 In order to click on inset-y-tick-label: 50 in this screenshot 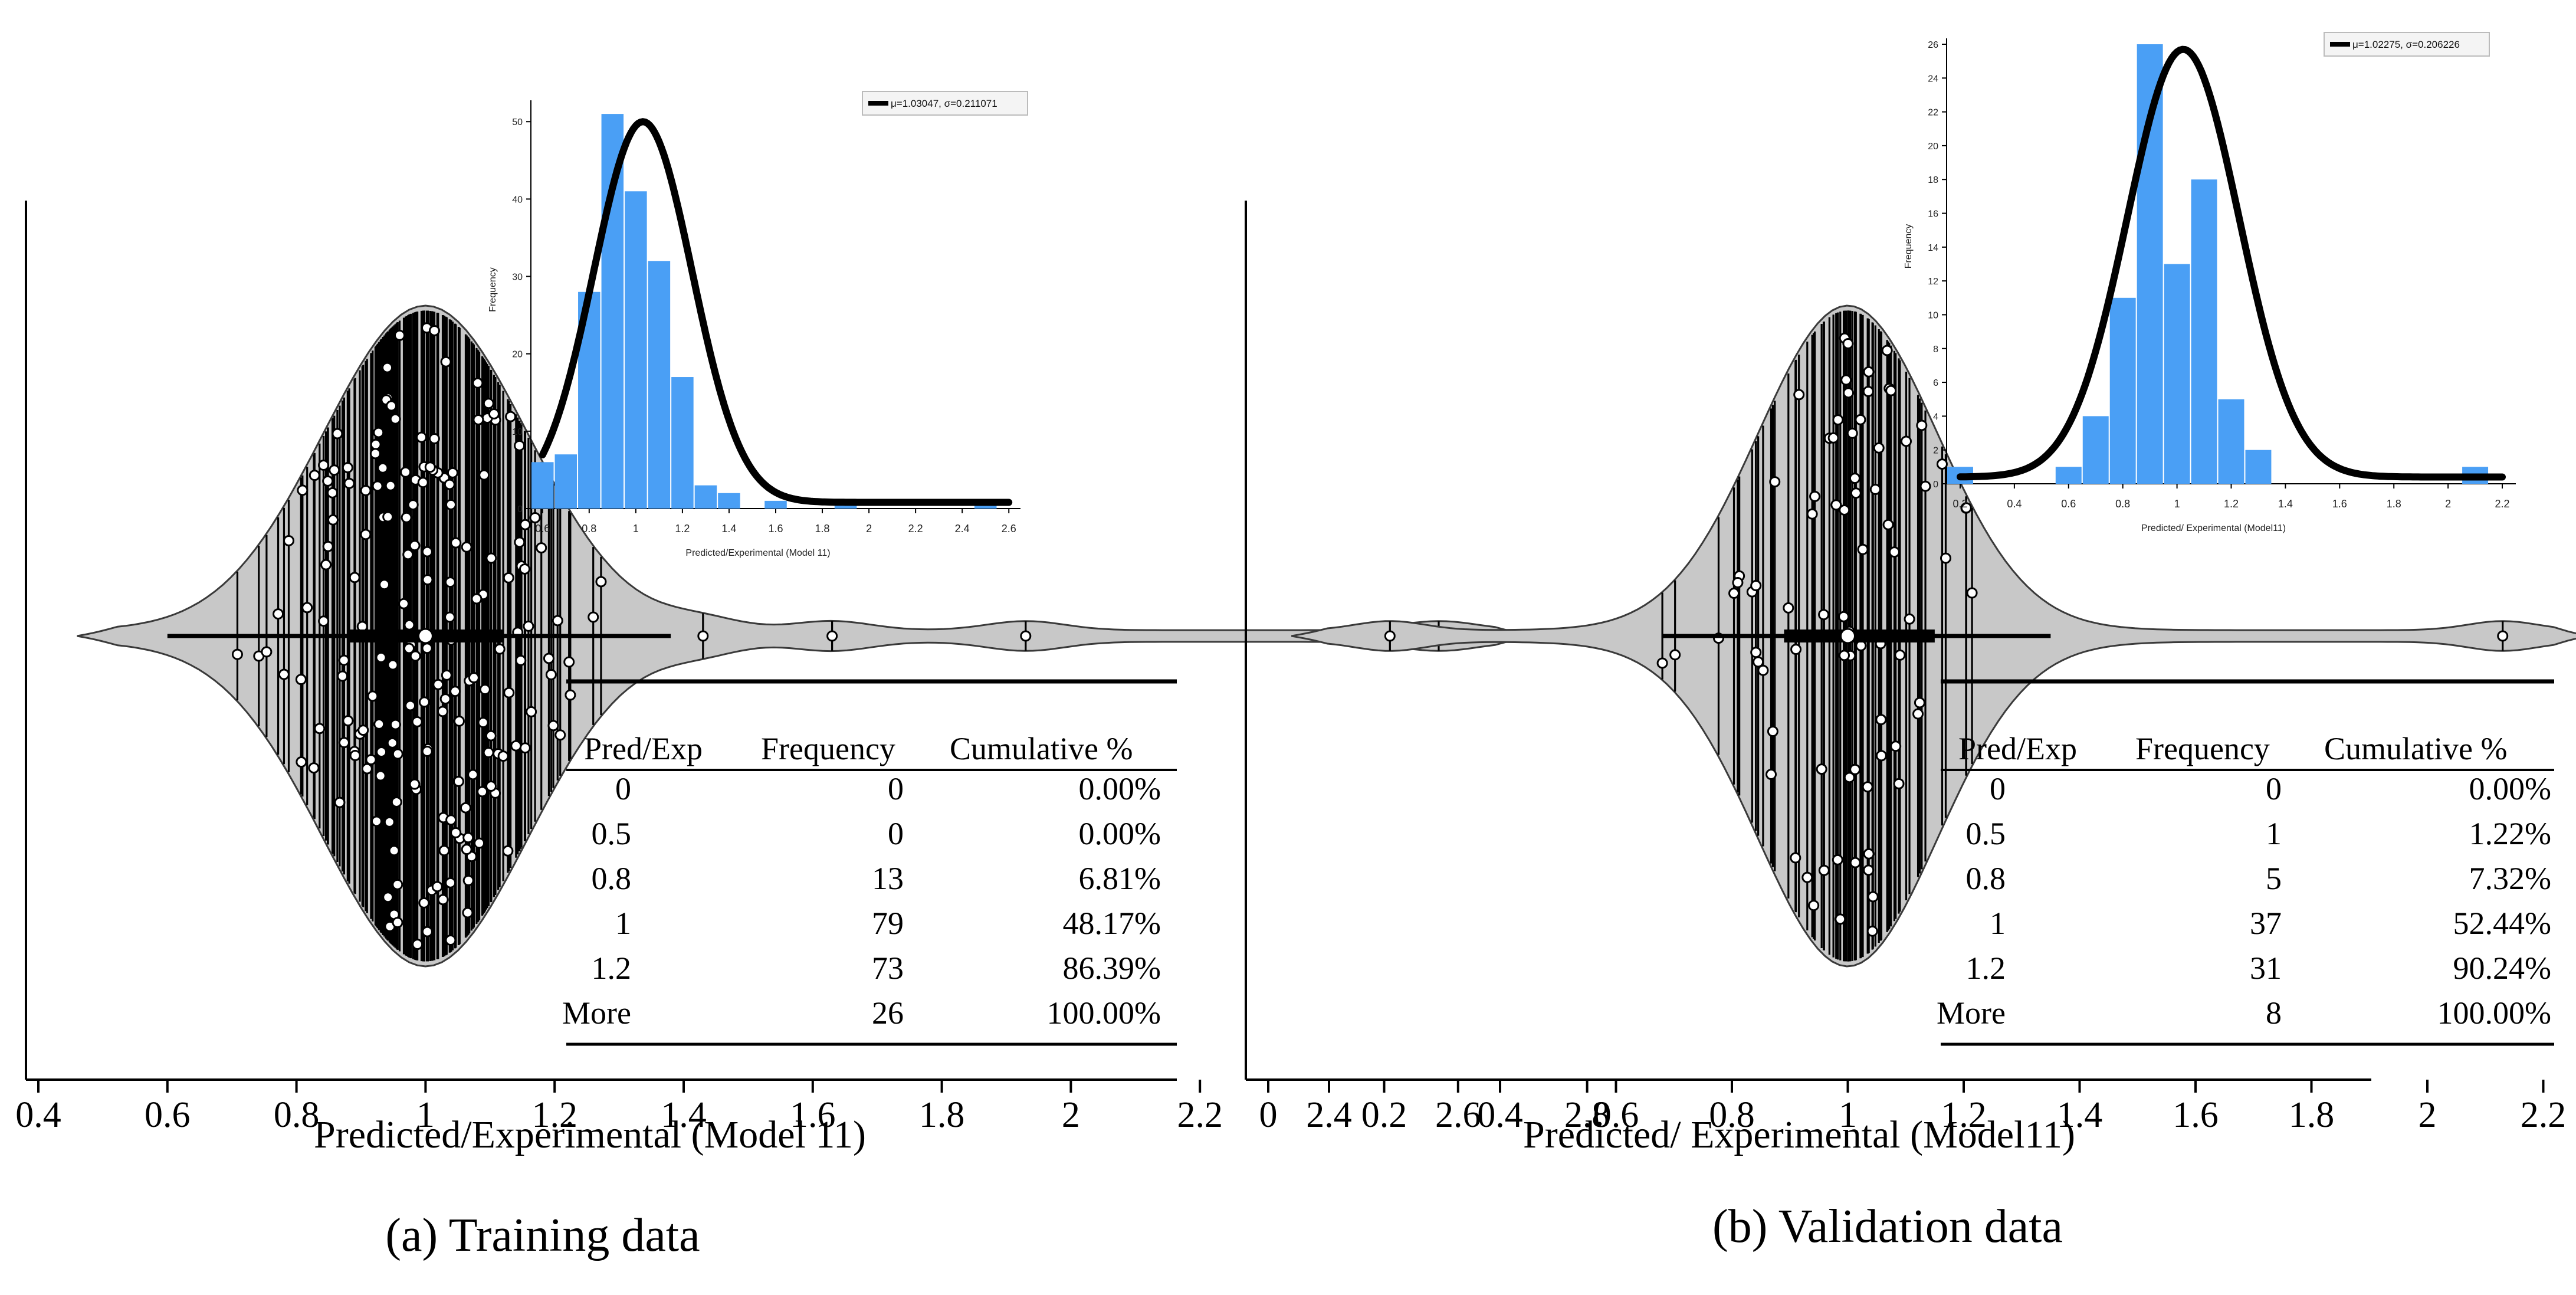, I will do `click(517, 122)`.